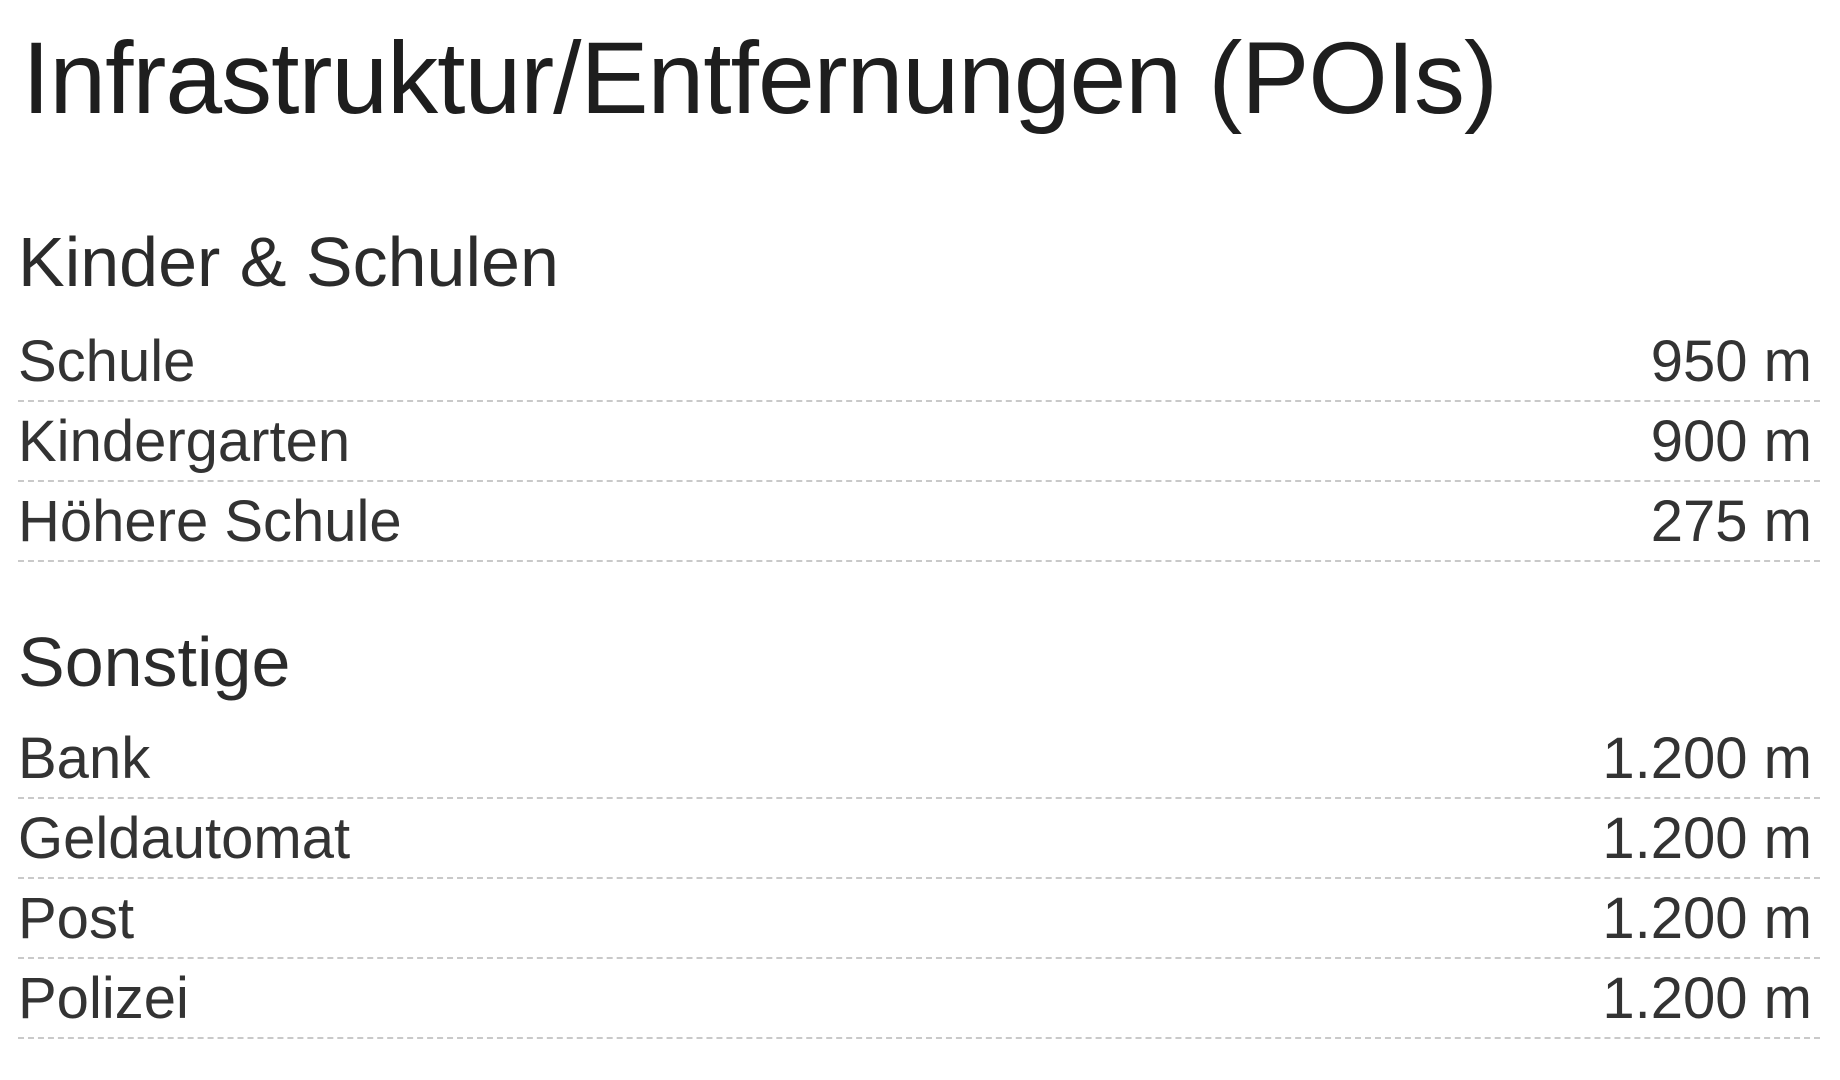 The height and width of the screenshot is (1080, 1840). I want to click on poi-distance: 900 m, so click(1731, 441).